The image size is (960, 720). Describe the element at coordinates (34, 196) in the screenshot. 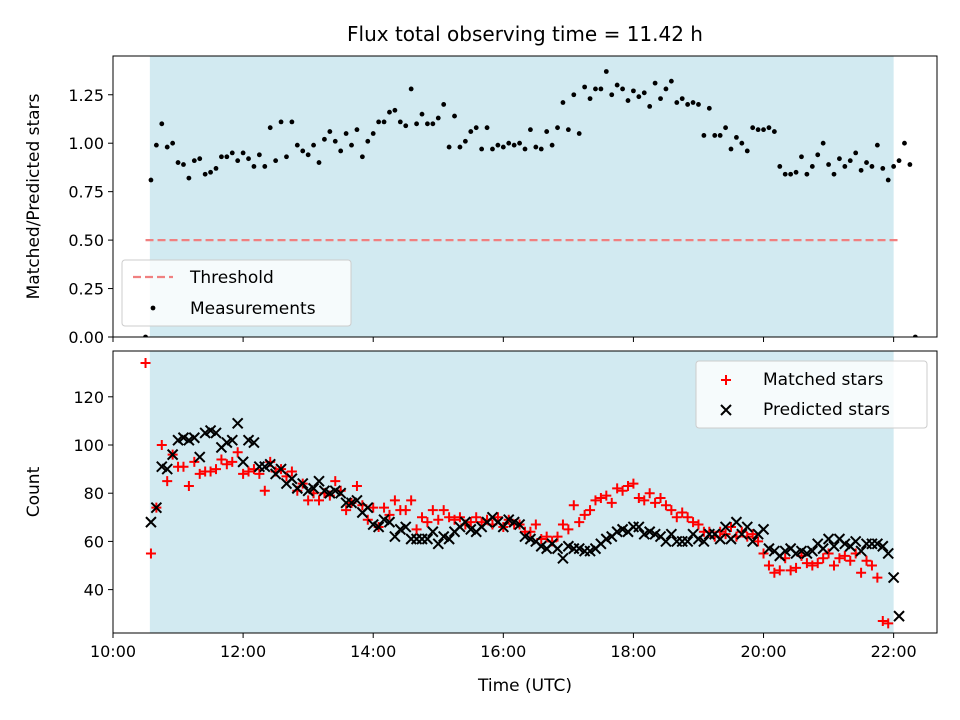

I see `y-axis-label: Matched/Predicted stars` at that location.